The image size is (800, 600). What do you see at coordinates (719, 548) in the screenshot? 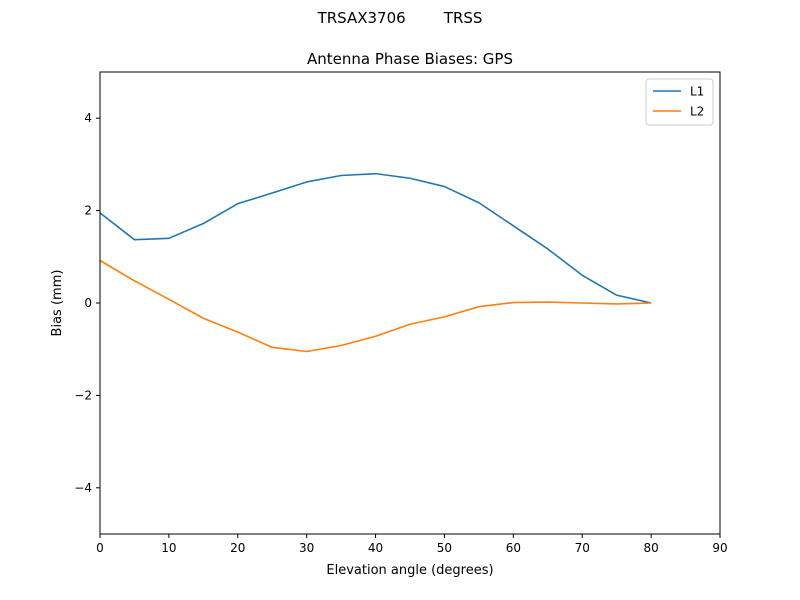
I see `x-tick-label: 90` at bounding box center [719, 548].